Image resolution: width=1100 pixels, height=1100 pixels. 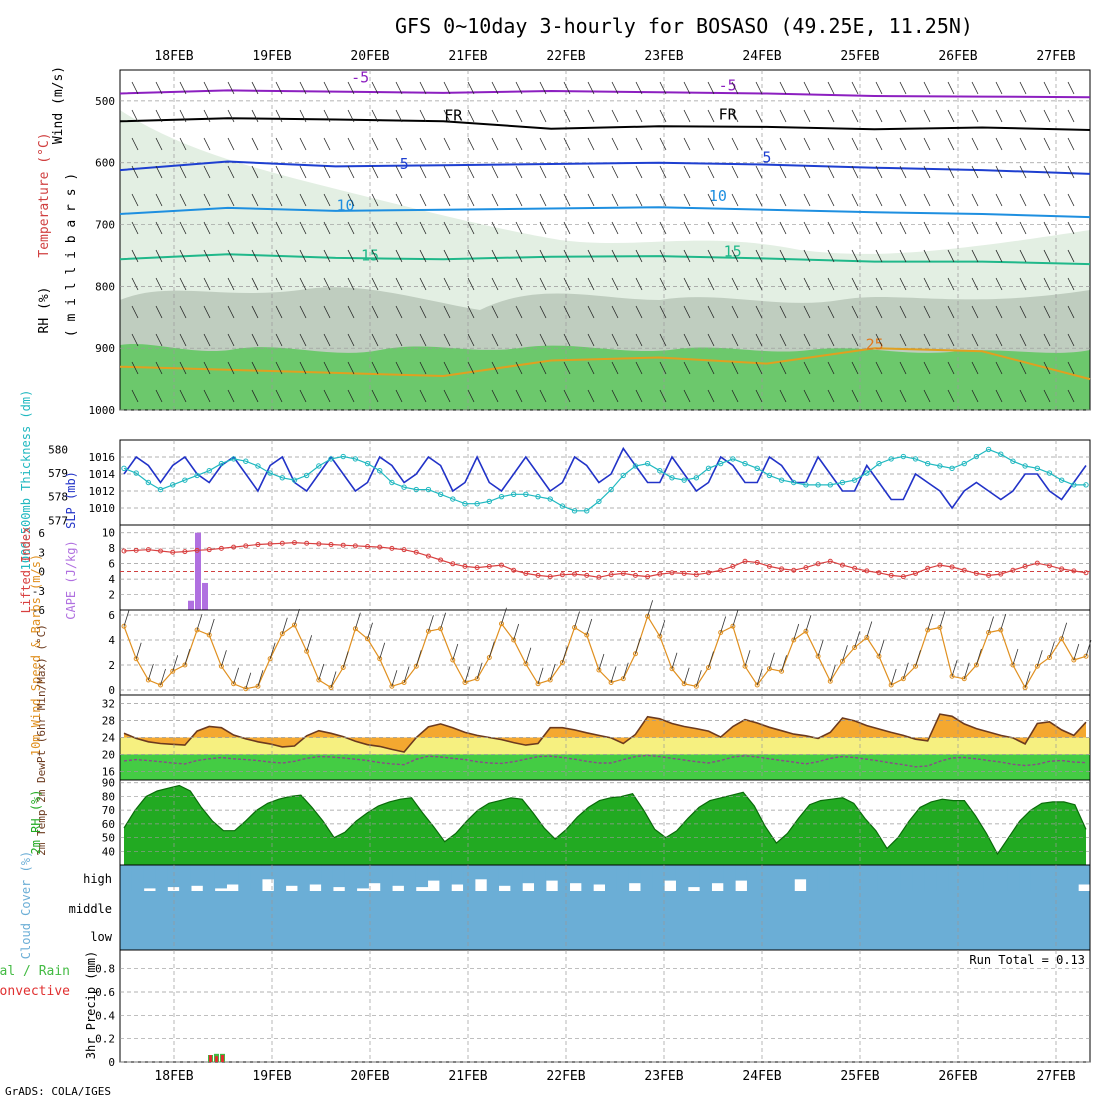 What do you see at coordinates (467, 56) in the screenshot?
I see `top-date-label: 21FEB` at bounding box center [467, 56].